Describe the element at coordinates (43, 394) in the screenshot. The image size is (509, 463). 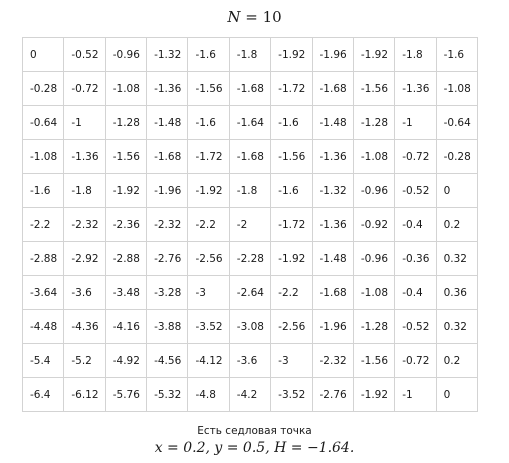
I see `table-cell: -6.4` at that location.